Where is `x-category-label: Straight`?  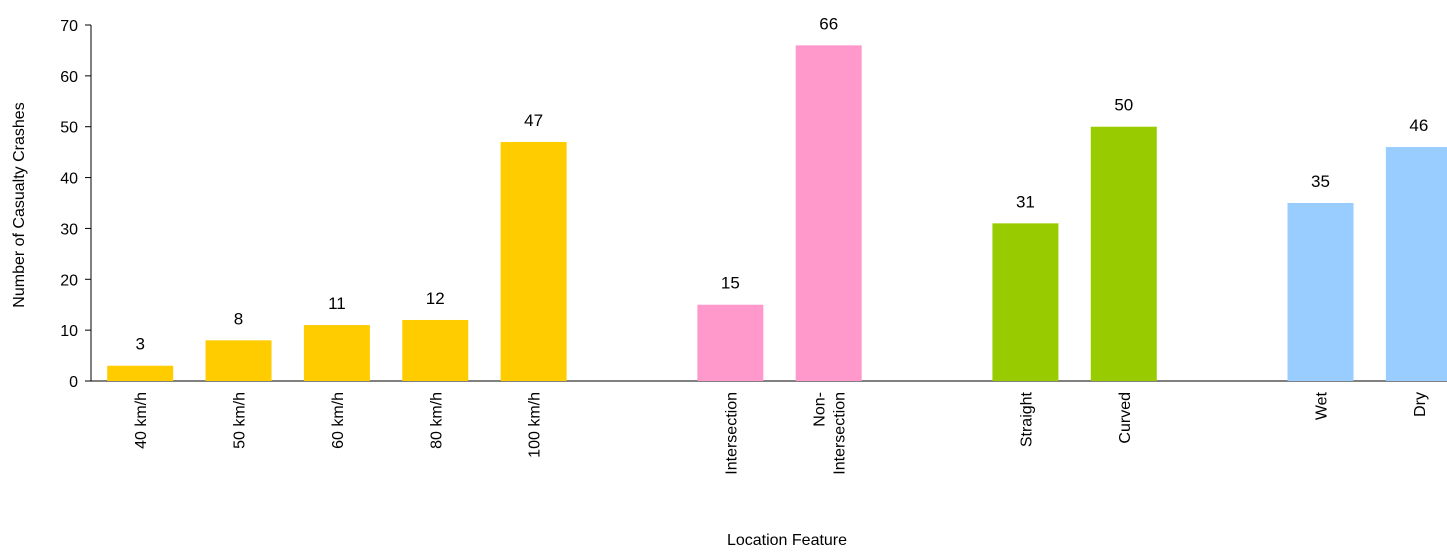 x-category-label: Straight is located at coordinates (1026, 419).